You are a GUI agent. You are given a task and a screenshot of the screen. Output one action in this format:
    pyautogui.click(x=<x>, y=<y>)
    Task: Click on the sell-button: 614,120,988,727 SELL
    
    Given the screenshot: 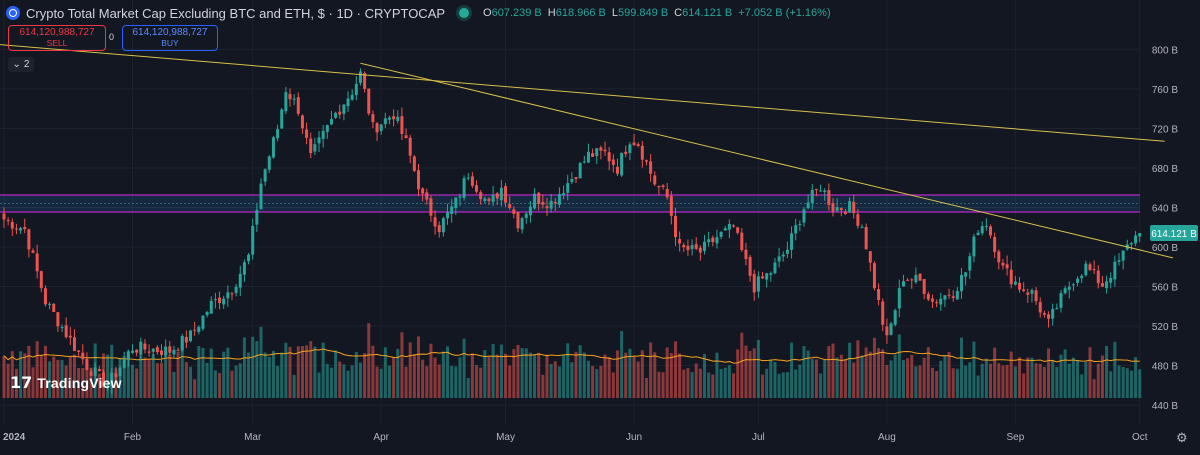 What is the action you would take?
    pyautogui.click(x=57, y=38)
    